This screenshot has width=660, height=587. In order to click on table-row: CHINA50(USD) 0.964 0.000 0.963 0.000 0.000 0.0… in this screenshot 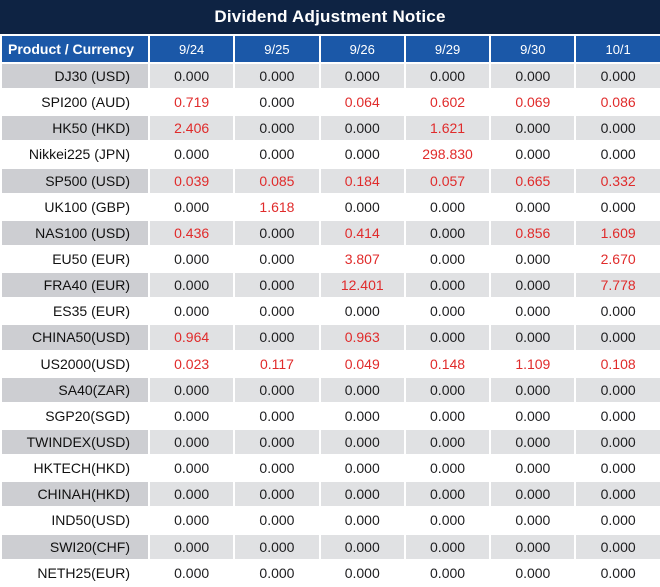, I will do `click(330, 337)`.